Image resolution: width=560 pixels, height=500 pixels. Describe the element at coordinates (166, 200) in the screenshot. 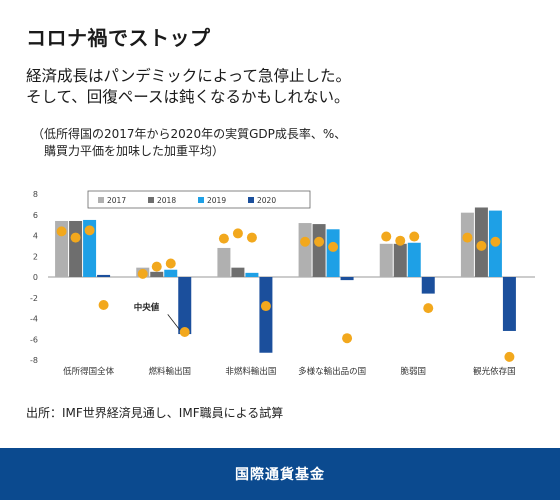

I see `legend-label-2018: 2018` at that location.